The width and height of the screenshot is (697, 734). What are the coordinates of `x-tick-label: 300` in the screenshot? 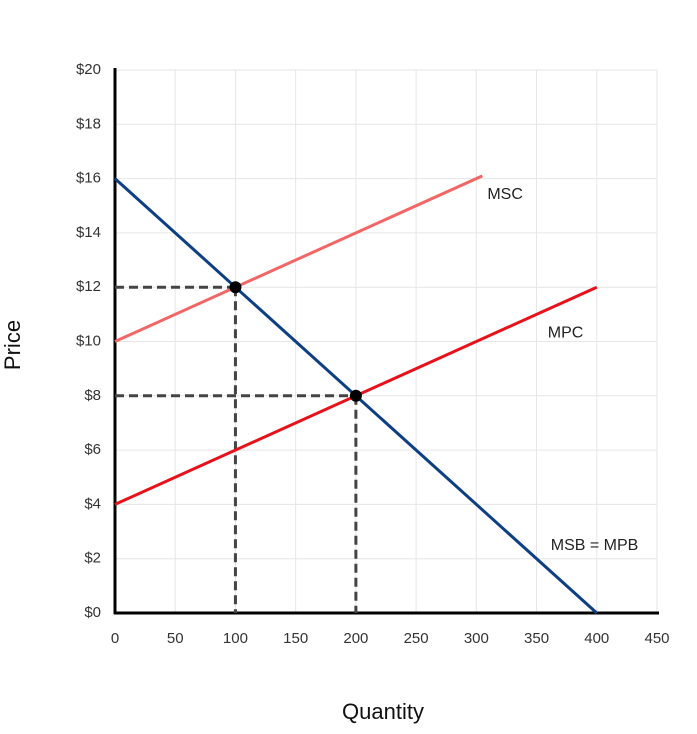 It's located at (476, 638).